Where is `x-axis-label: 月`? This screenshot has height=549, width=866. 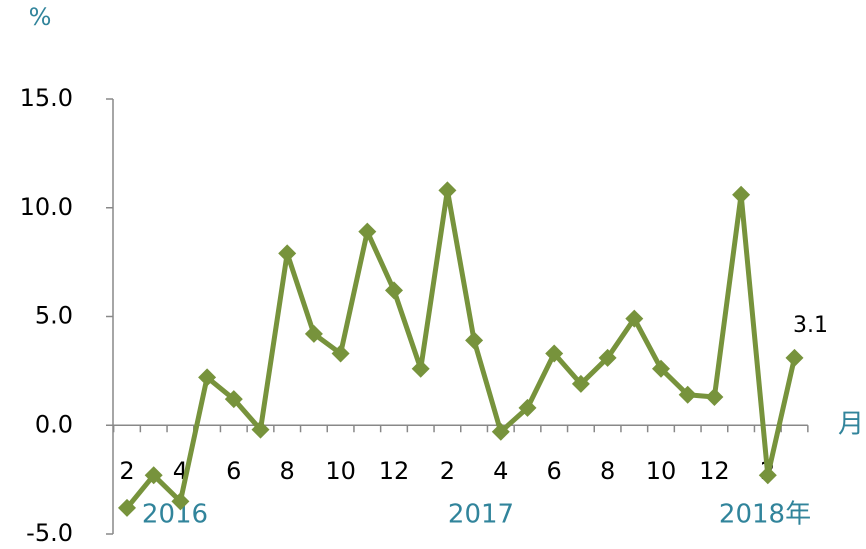
x-axis-label: 月 is located at coordinates (851, 425).